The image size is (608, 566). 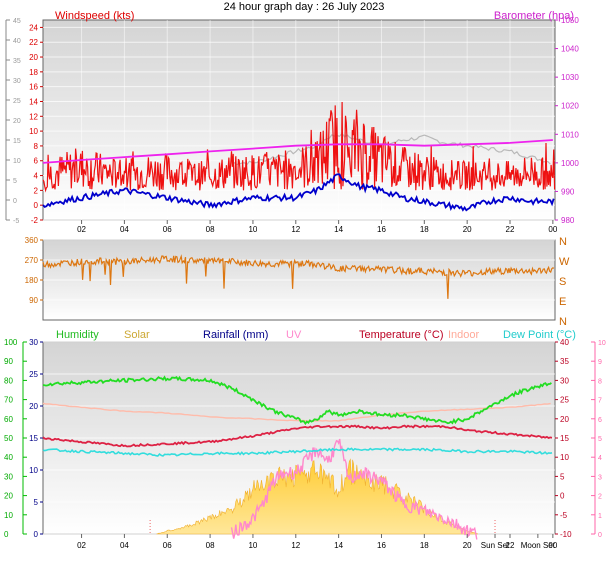 I want to click on rain-tick-label: 10, so click(x=33, y=470).